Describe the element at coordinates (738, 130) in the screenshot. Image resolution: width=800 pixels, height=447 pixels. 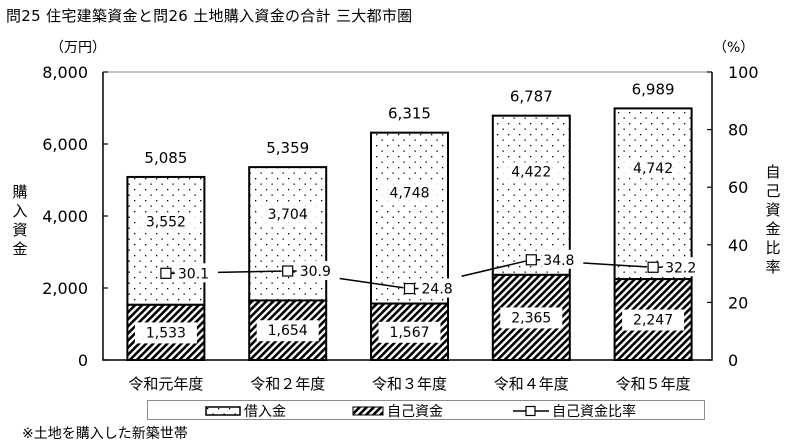
I see `right-tick-label: 80` at that location.